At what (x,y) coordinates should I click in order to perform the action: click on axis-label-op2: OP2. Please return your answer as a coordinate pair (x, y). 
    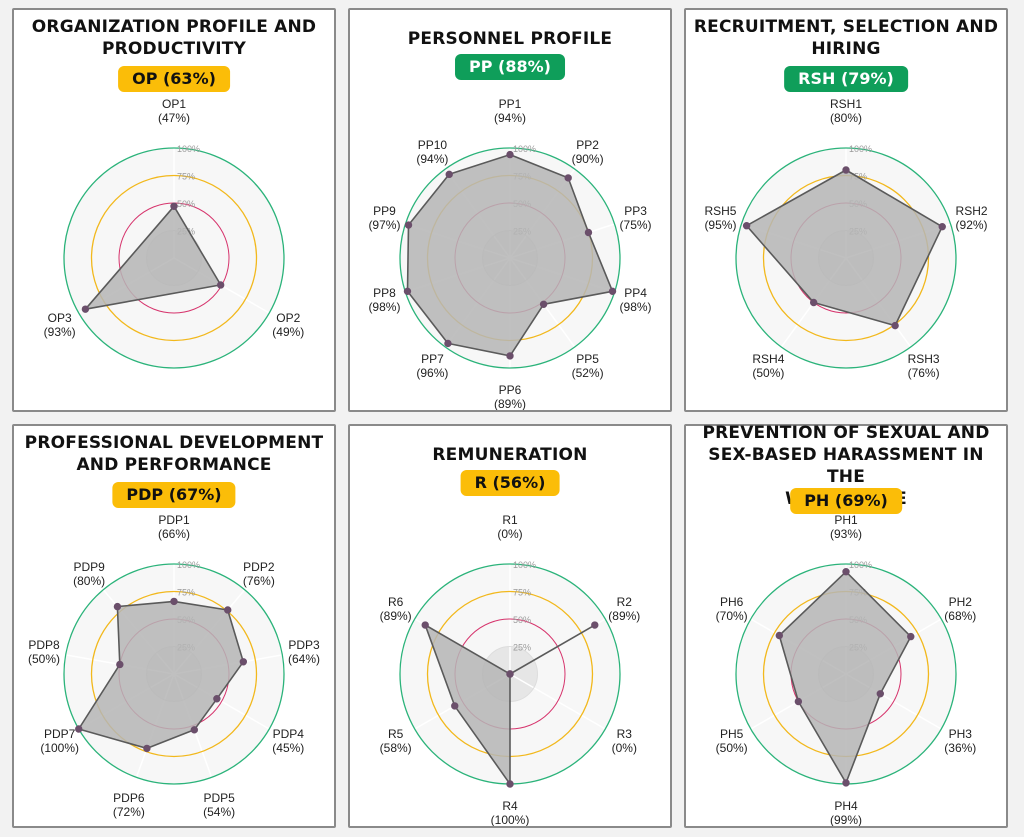
    Looking at the image, I should click on (288, 318).